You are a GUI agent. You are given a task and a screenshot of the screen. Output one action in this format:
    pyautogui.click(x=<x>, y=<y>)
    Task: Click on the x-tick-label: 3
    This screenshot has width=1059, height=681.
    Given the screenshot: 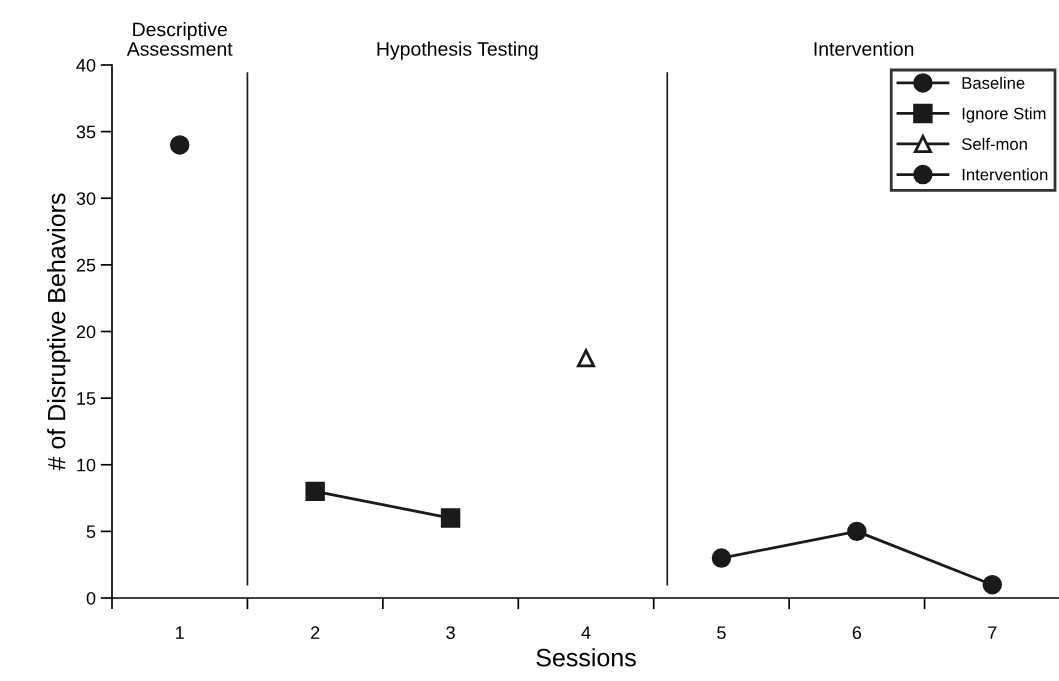 What is the action you would take?
    pyautogui.click(x=450, y=633)
    